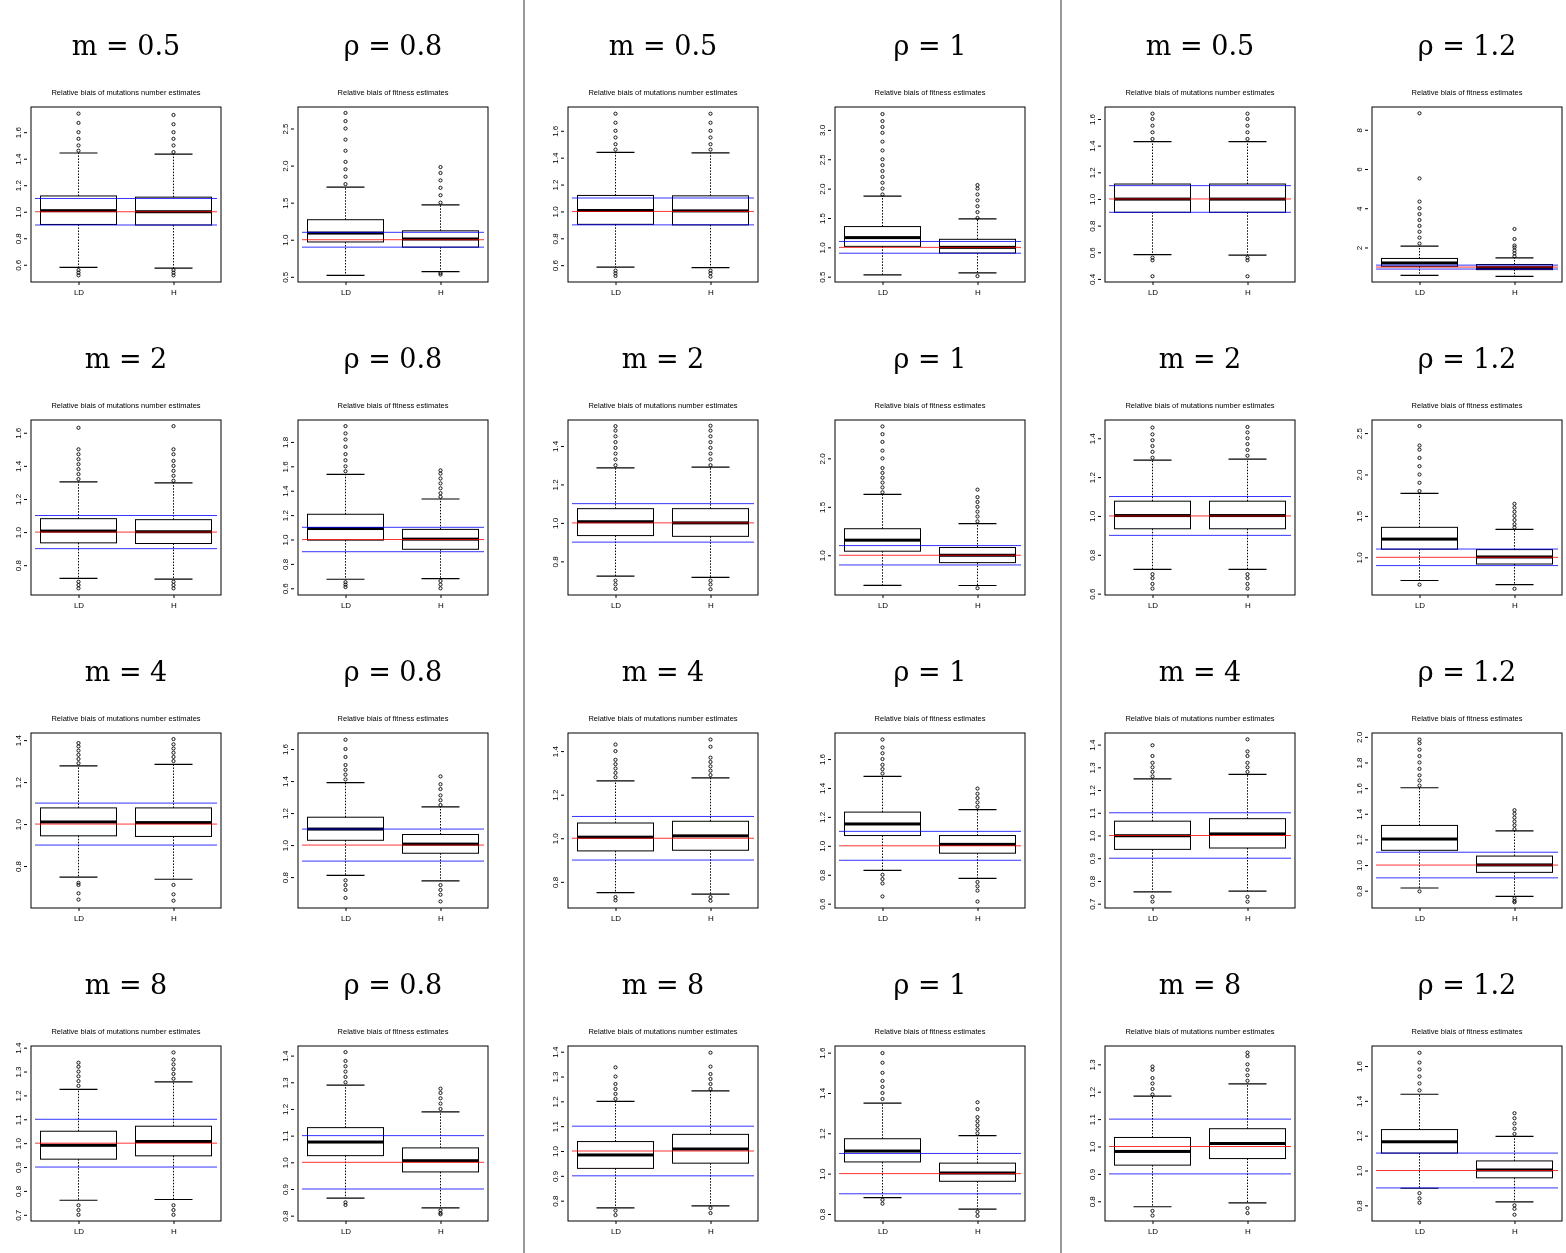 Image resolution: width=1566 pixels, height=1253 pixels. What do you see at coordinates (1359, 130) in the screenshot?
I see `y-tick-label: 8` at bounding box center [1359, 130].